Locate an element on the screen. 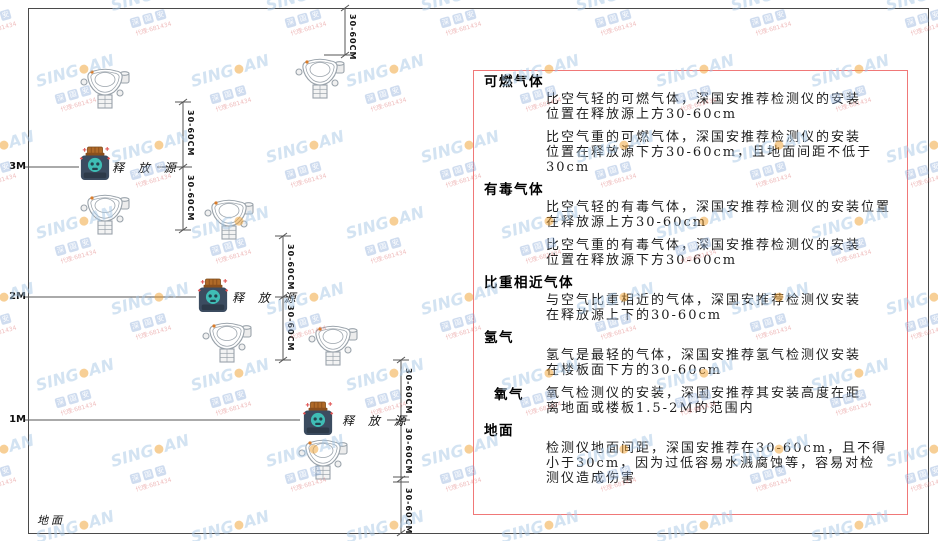  section-heading-hydrogen: 氢气 is located at coordinates (499, 338).